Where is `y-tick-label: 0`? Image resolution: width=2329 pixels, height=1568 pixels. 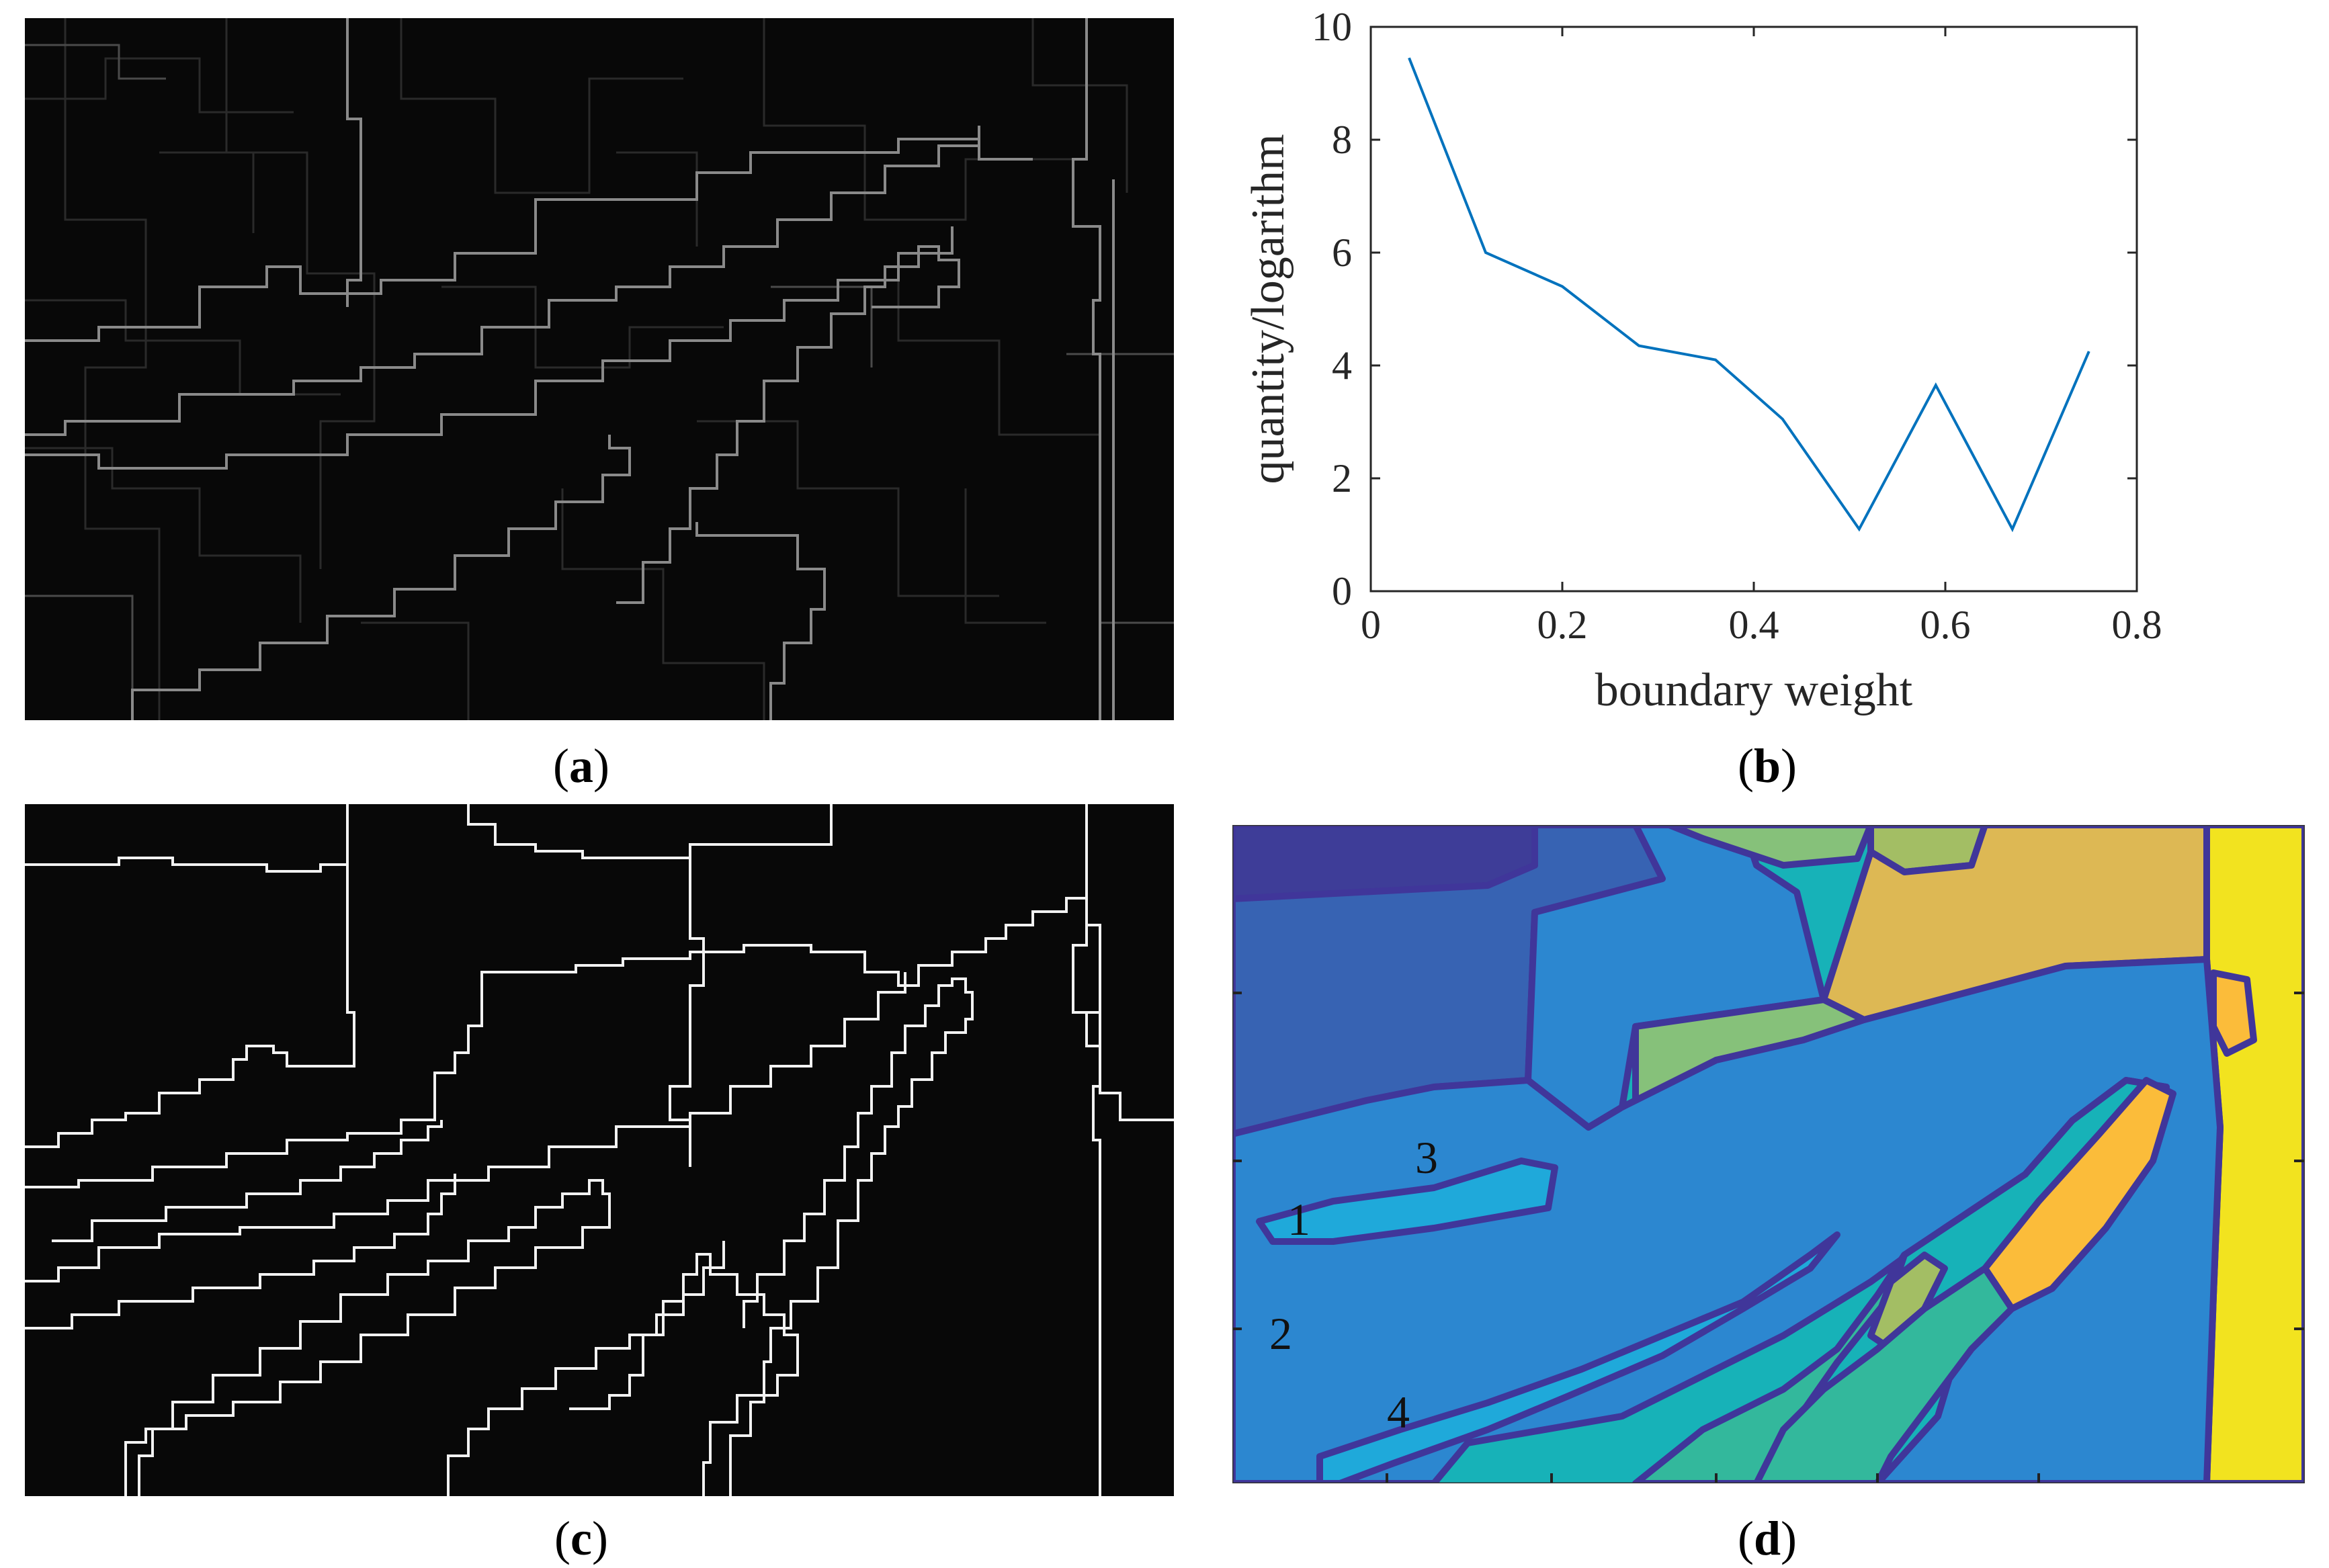 y-tick-label: 0 is located at coordinates (1342, 591).